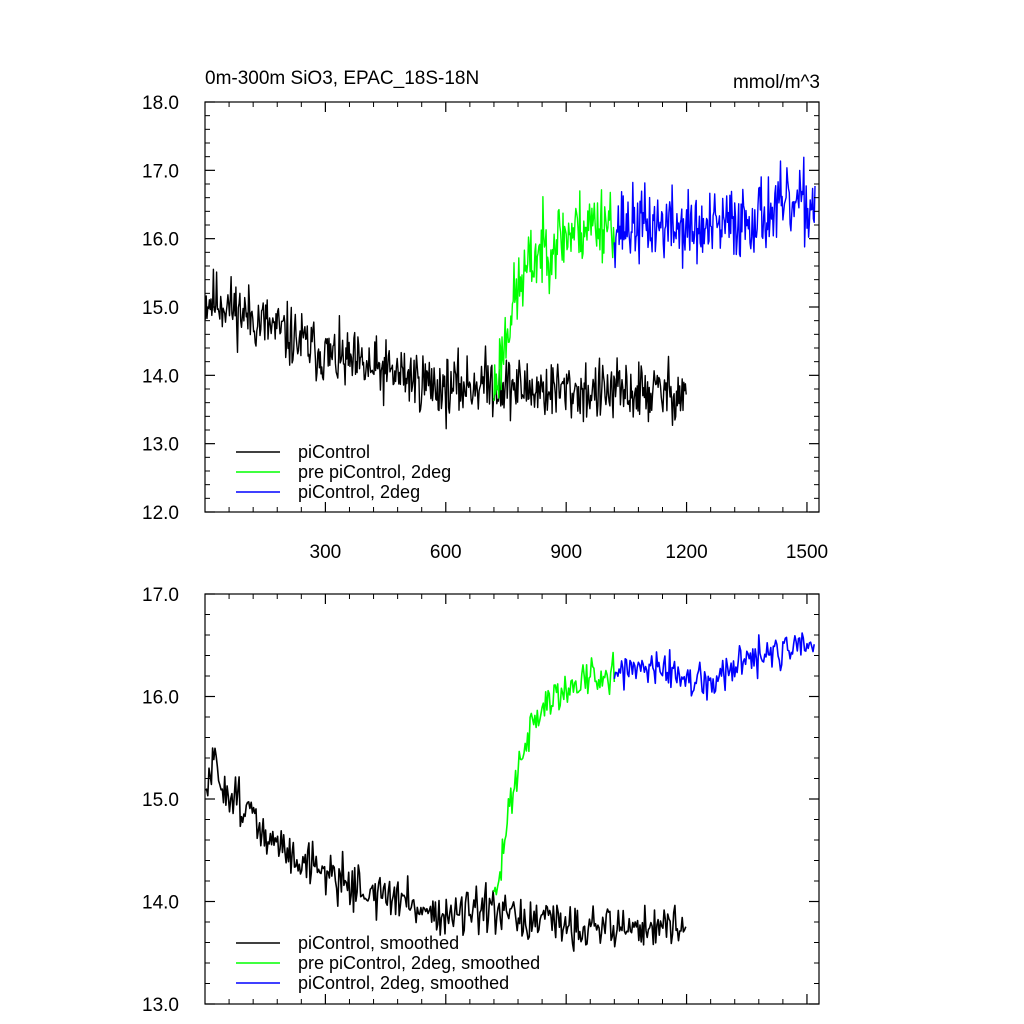 The image size is (1024, 1024). I want to click on y-tick-label: 18.0, so click(160, 103).